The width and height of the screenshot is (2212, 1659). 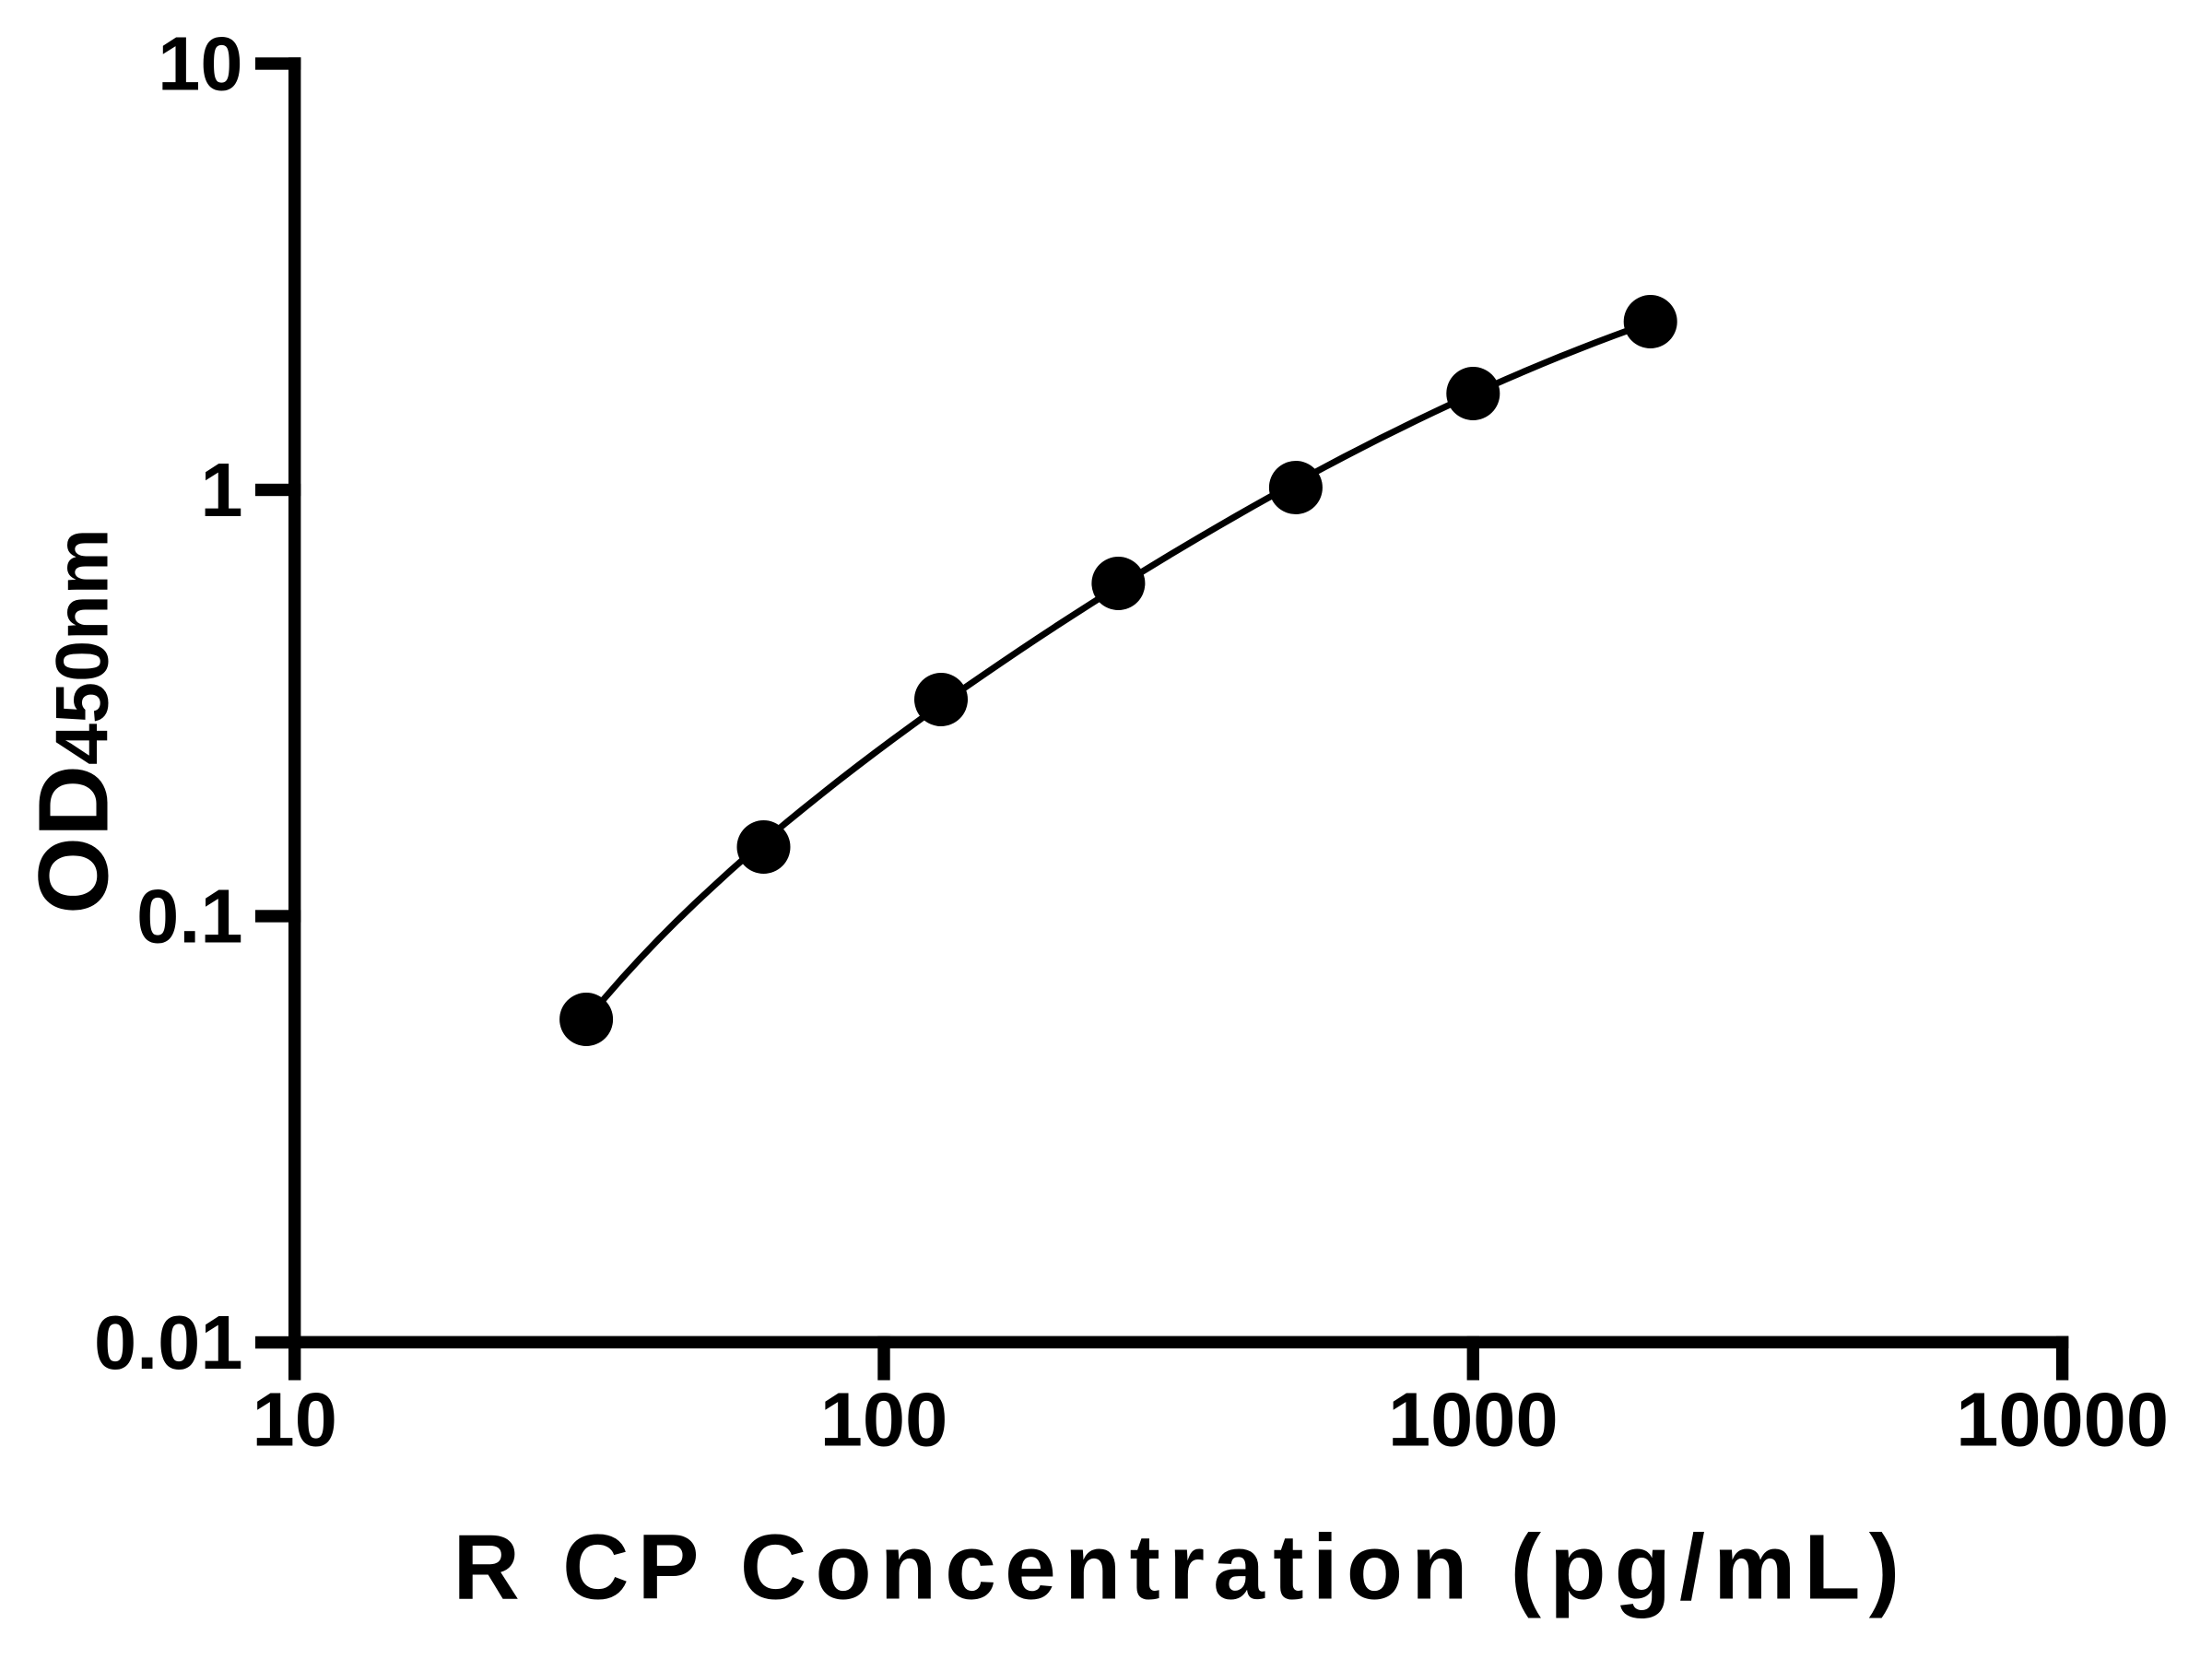 What do you see at coordinates (883, 1420) in the screenshot?
I see `svg-text: 100` at bounding box center [883, 1420].